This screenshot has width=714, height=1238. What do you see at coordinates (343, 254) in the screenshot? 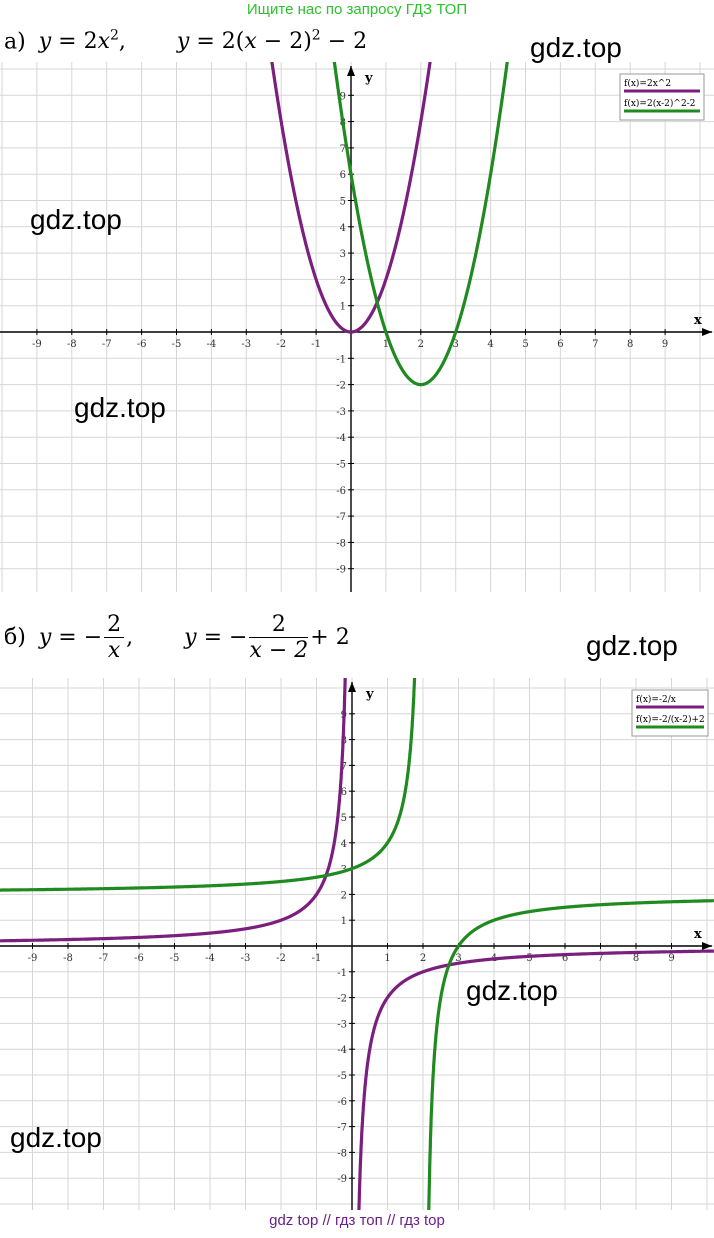
I see `y-tick-label: 3` at bounding box center [343, 254].